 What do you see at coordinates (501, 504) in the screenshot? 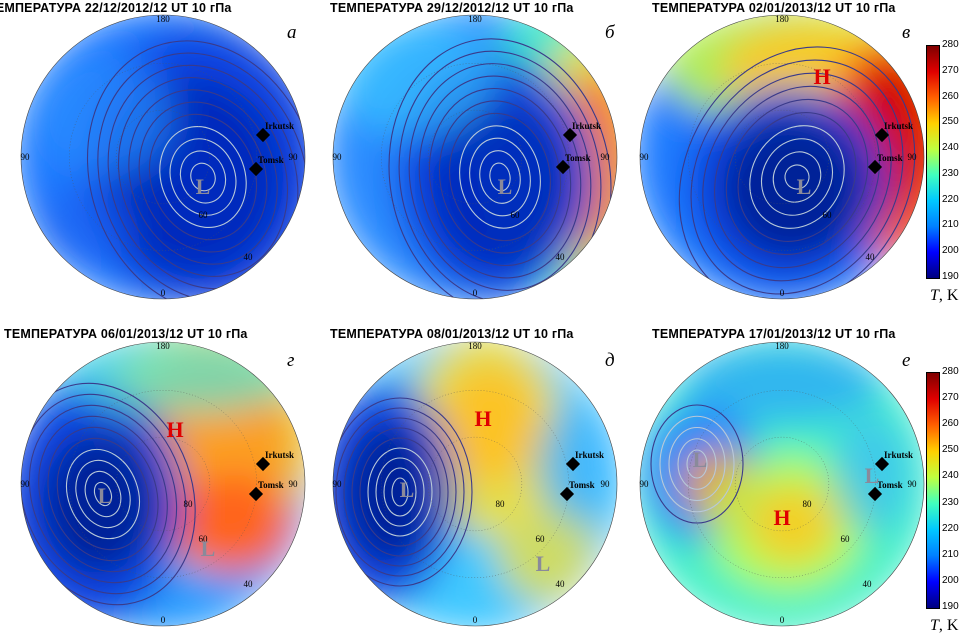
I see `latitude-label: 80` at bounding box center [501, 504].